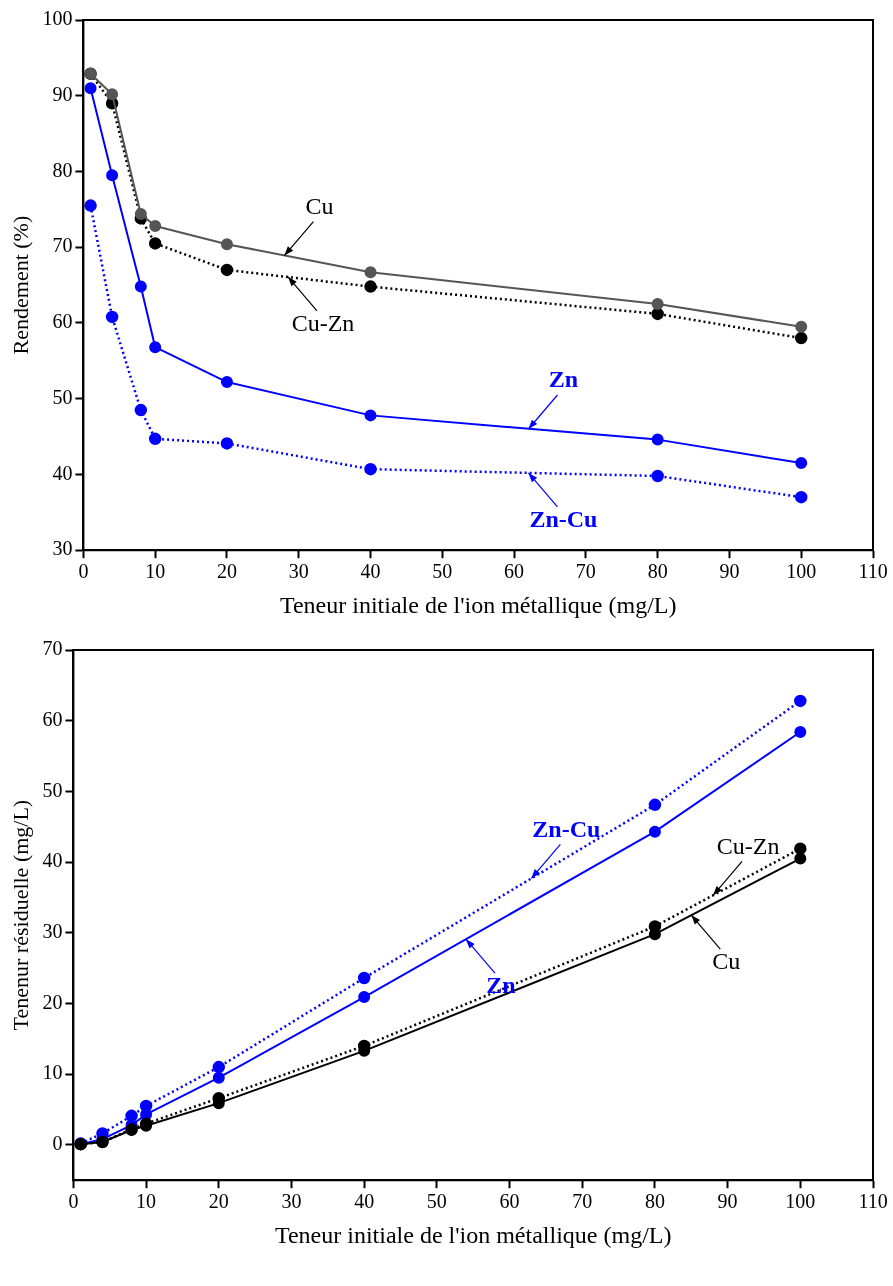 The width and height of the screenshot is (893, 1286). Describe the element at coordinates (52, 1001) in the screenshot. I see `y-tick-label: 20` at that location.